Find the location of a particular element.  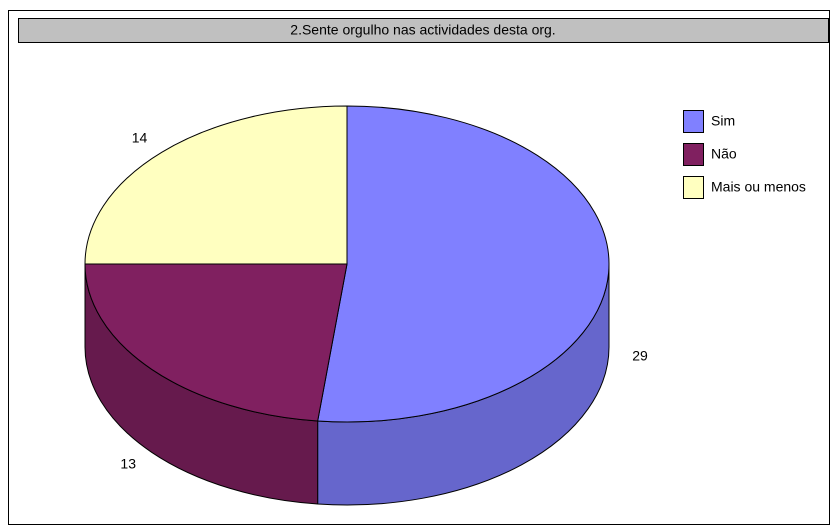

legend-label: Não is located at coordinates (724, 154).